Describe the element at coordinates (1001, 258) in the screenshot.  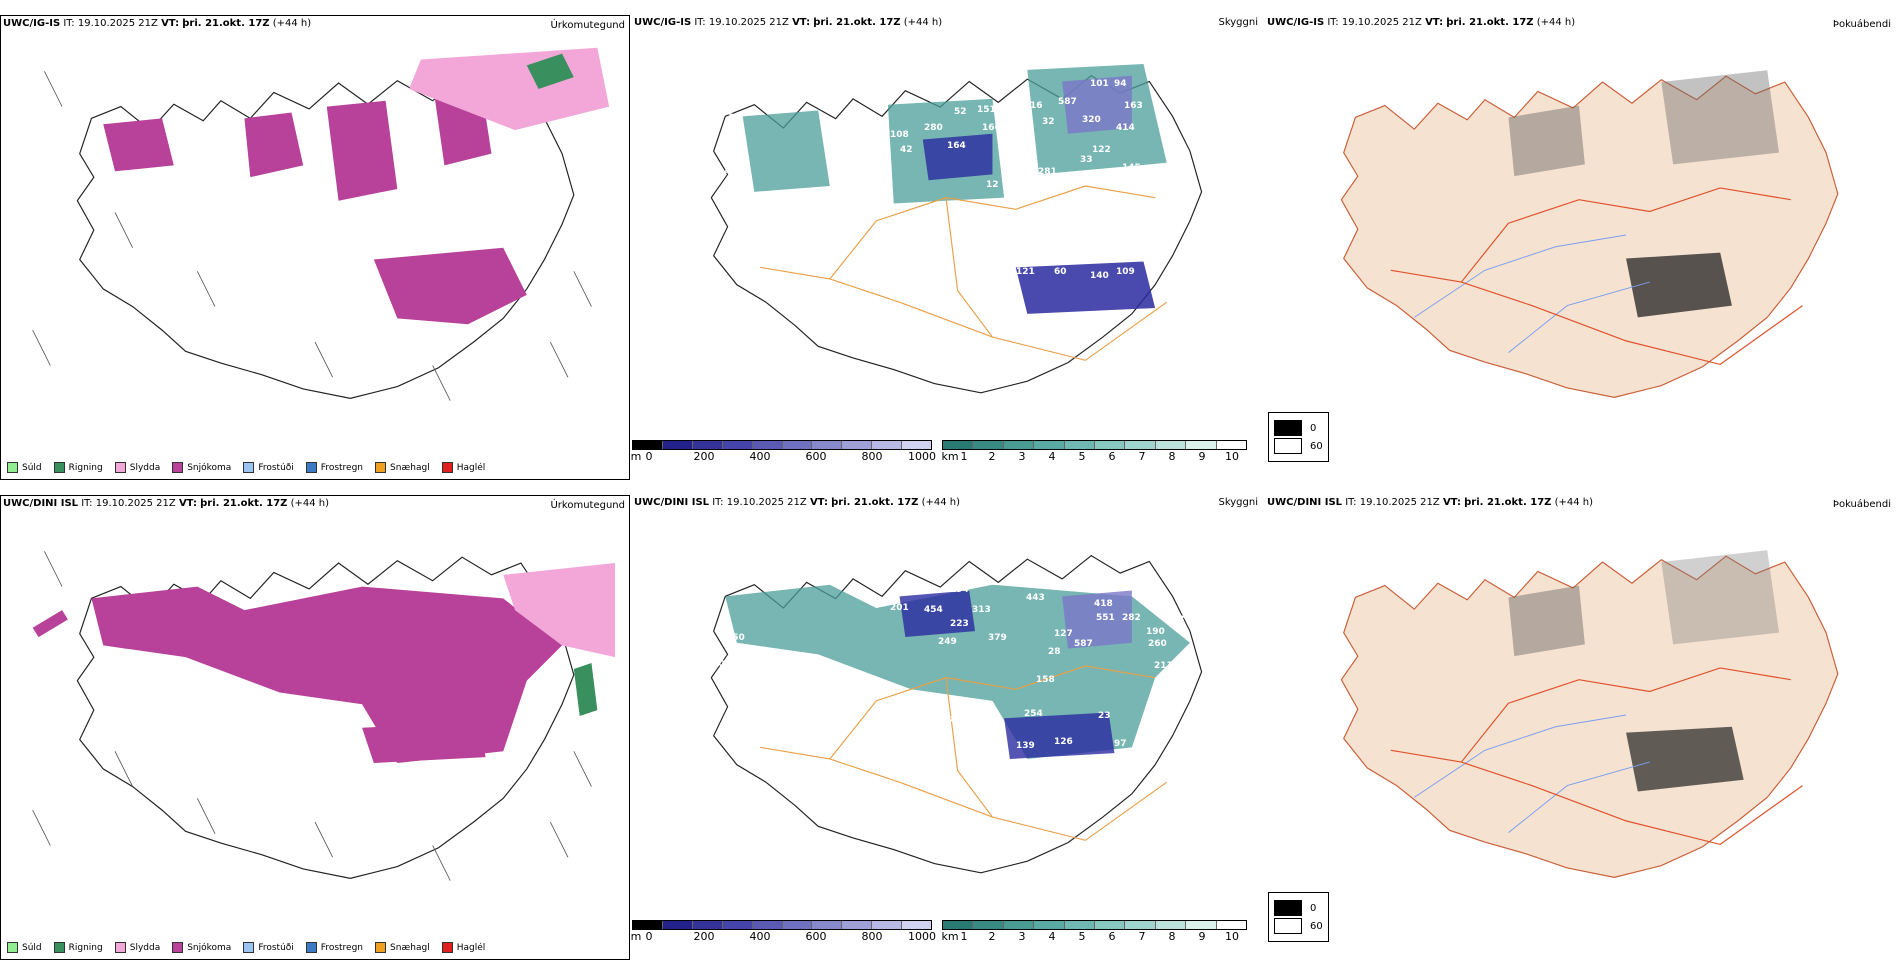
I see `vis-value-label: 153` at that location.